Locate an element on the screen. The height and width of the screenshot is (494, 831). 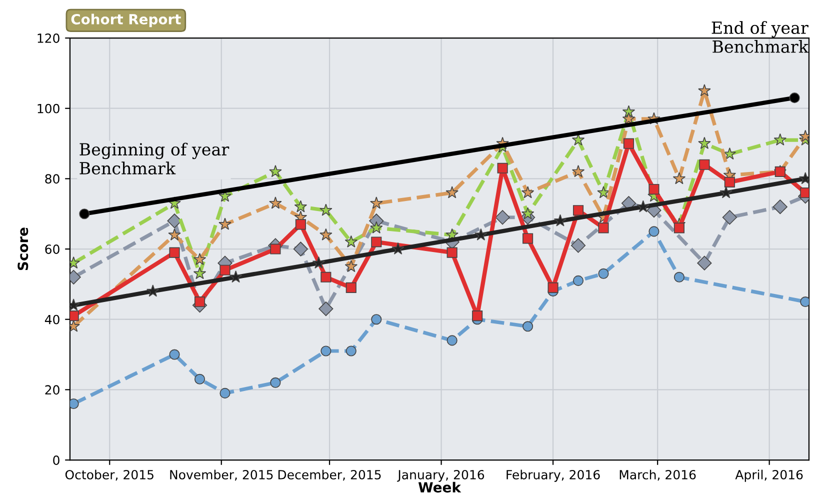
x-tick-label: January, 2016 is located at coordinates (440, 476).